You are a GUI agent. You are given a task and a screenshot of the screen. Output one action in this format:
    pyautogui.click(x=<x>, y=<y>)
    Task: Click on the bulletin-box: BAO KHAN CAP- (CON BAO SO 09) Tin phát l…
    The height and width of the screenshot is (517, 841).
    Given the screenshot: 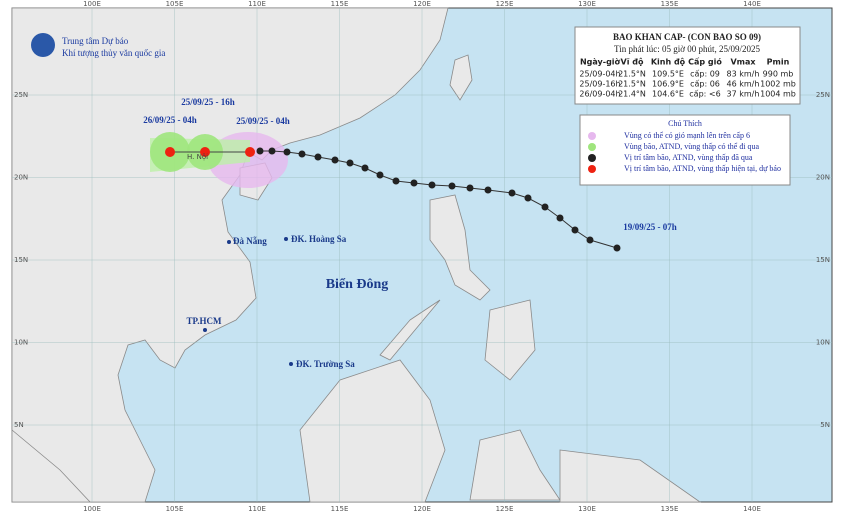 What is the action you would take?
    pyautogui.click(x=687, y=65)
    